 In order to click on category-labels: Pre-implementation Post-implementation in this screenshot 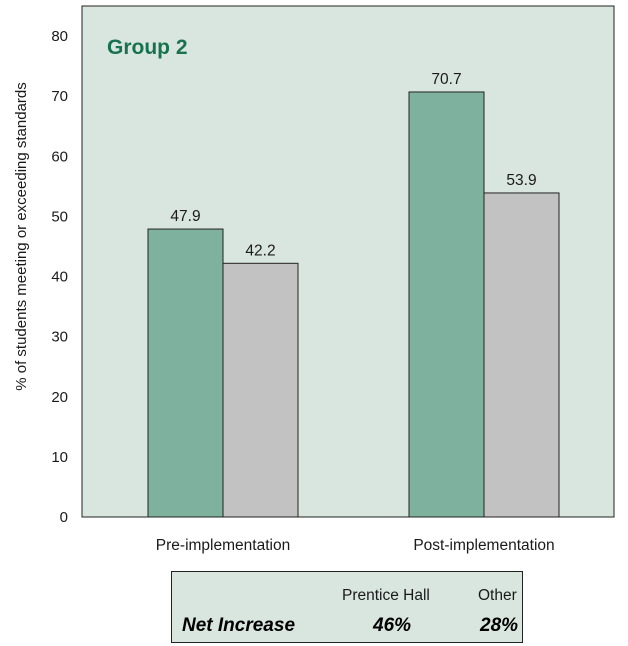, I will do `click(355, 545)`.